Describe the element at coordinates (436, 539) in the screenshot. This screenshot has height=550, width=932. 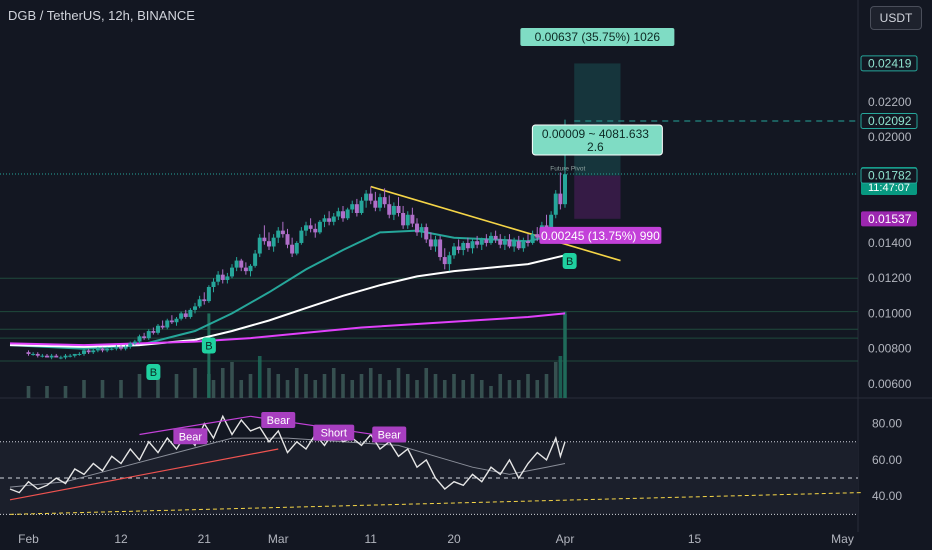
I see `time-axis: Feb 12 21 Mar 11 20 Apr 15 May` at that location.